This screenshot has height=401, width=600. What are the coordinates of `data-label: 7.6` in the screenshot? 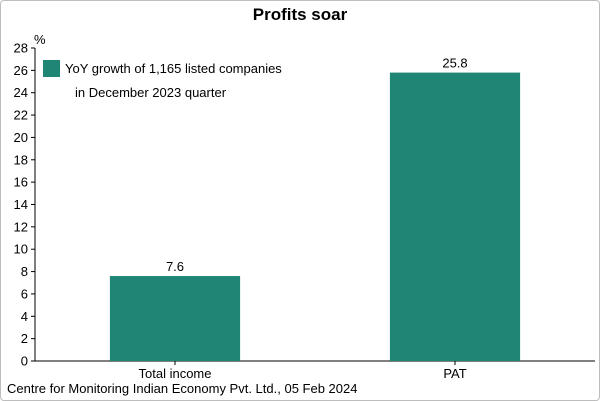 It's located at (175, 266).